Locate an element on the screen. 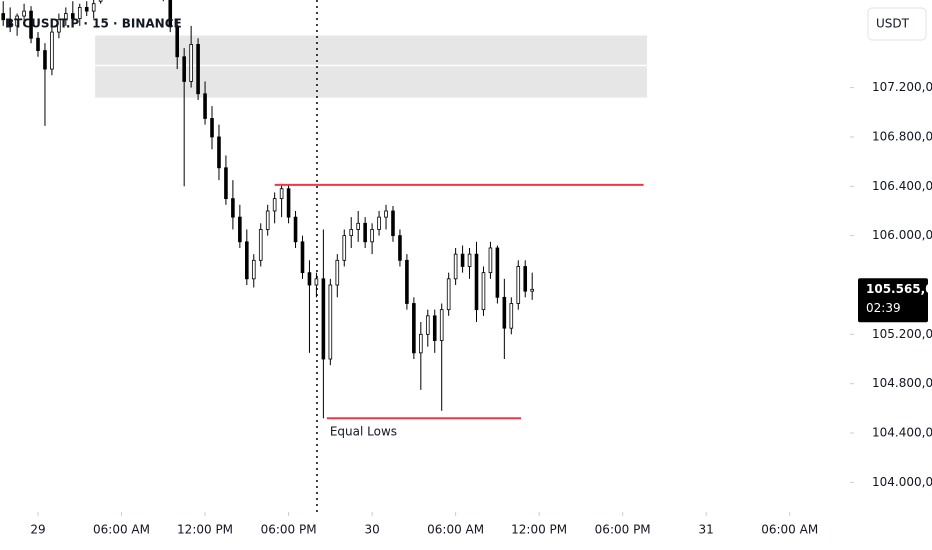  zone is located at coordinates (371, 66).